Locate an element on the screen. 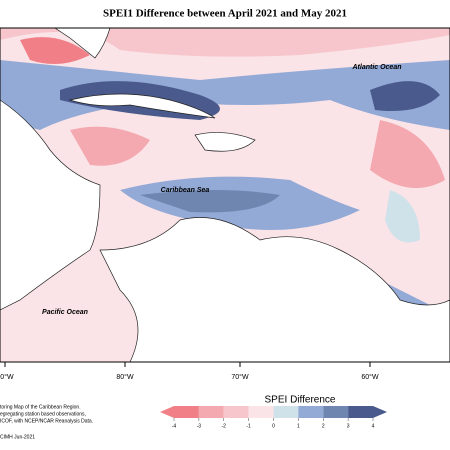  colorbar-tick-label: 1 is located at coordinates (298, 426).